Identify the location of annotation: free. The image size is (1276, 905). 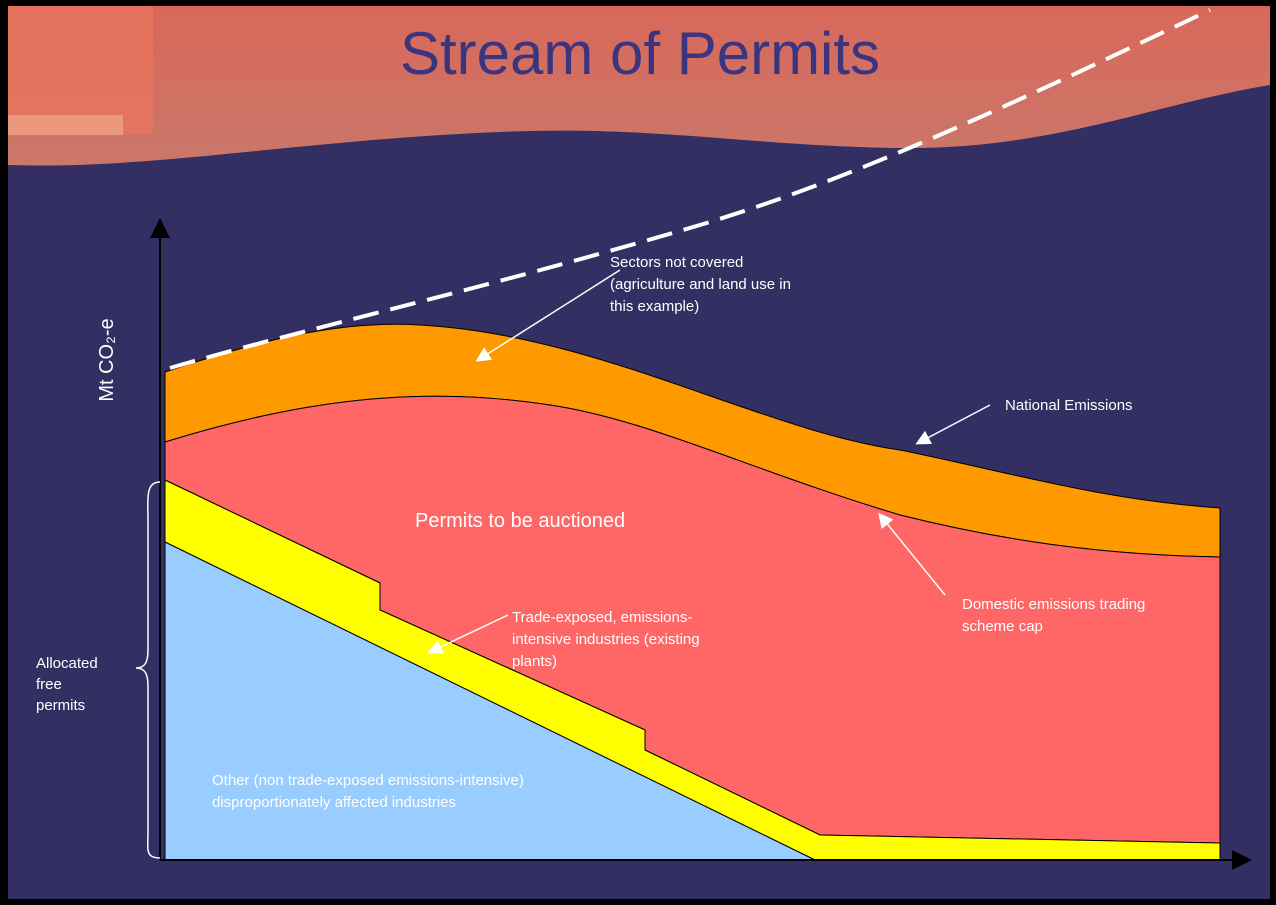
(49, 684).